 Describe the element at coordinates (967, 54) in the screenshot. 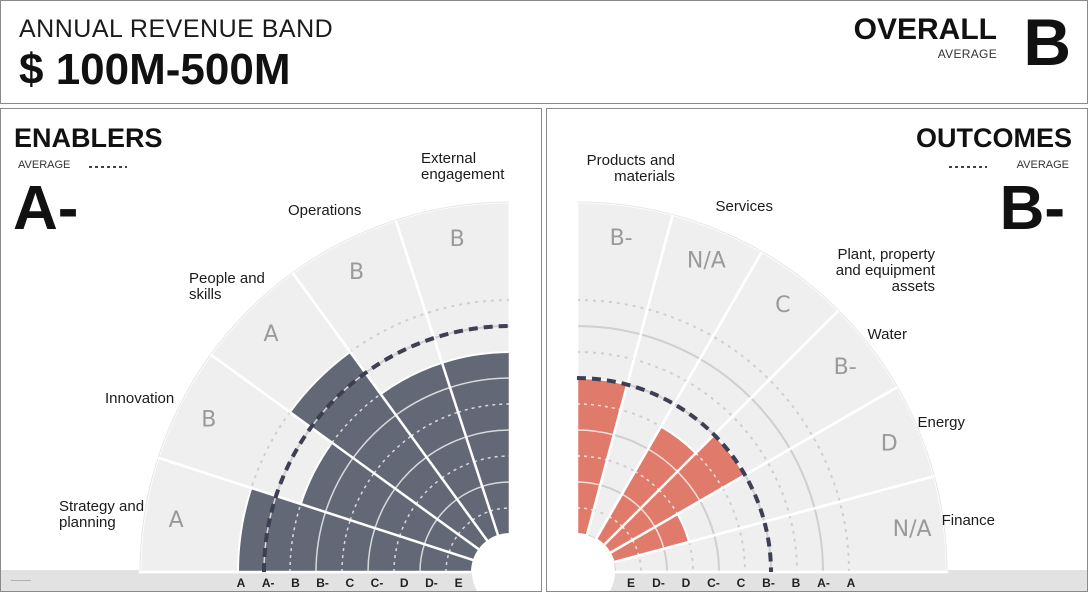

I see `overall-average-label: AVERAGE` at that location.